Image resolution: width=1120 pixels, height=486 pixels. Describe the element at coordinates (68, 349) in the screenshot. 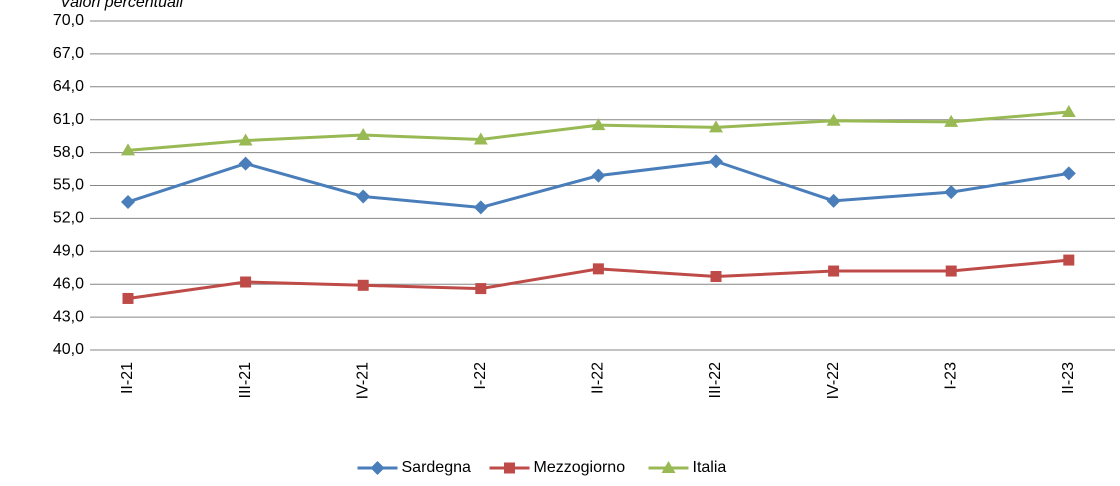

I see `y-tick-label: 40,0` at that location.